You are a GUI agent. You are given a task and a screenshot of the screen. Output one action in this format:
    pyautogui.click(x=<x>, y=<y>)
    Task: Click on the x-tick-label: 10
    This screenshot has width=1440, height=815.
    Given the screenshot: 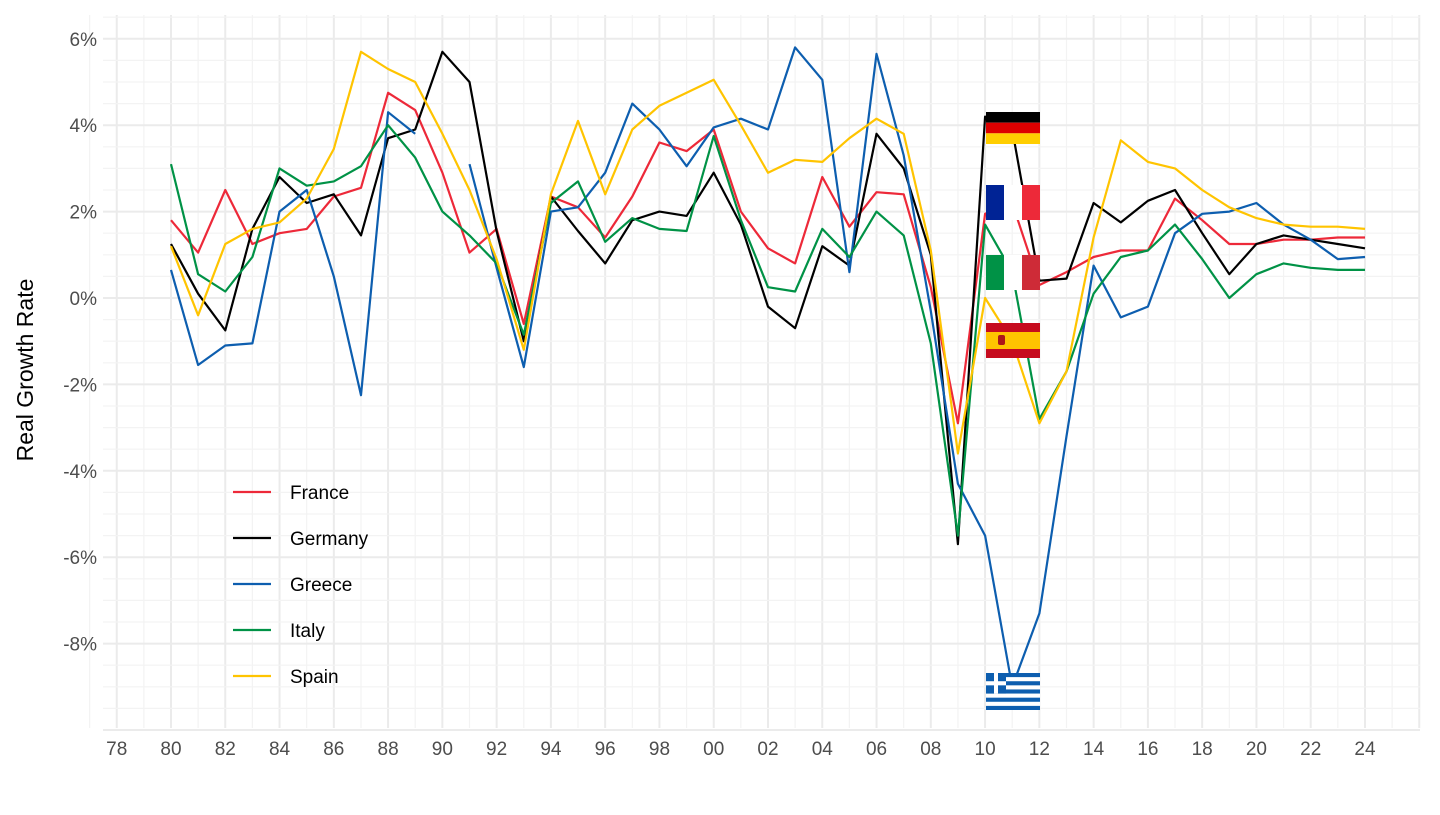 What is the action you would take?
    pyautogui.click(x=985, y=749)
    